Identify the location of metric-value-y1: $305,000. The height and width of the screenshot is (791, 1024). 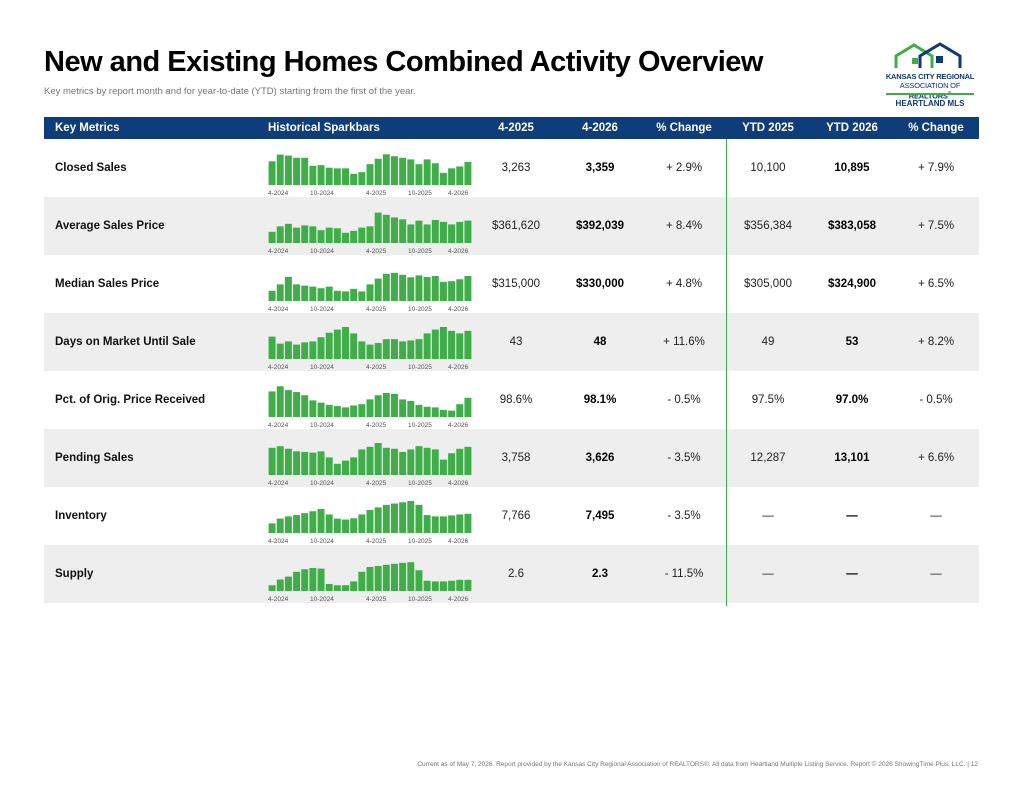
(768, 284).